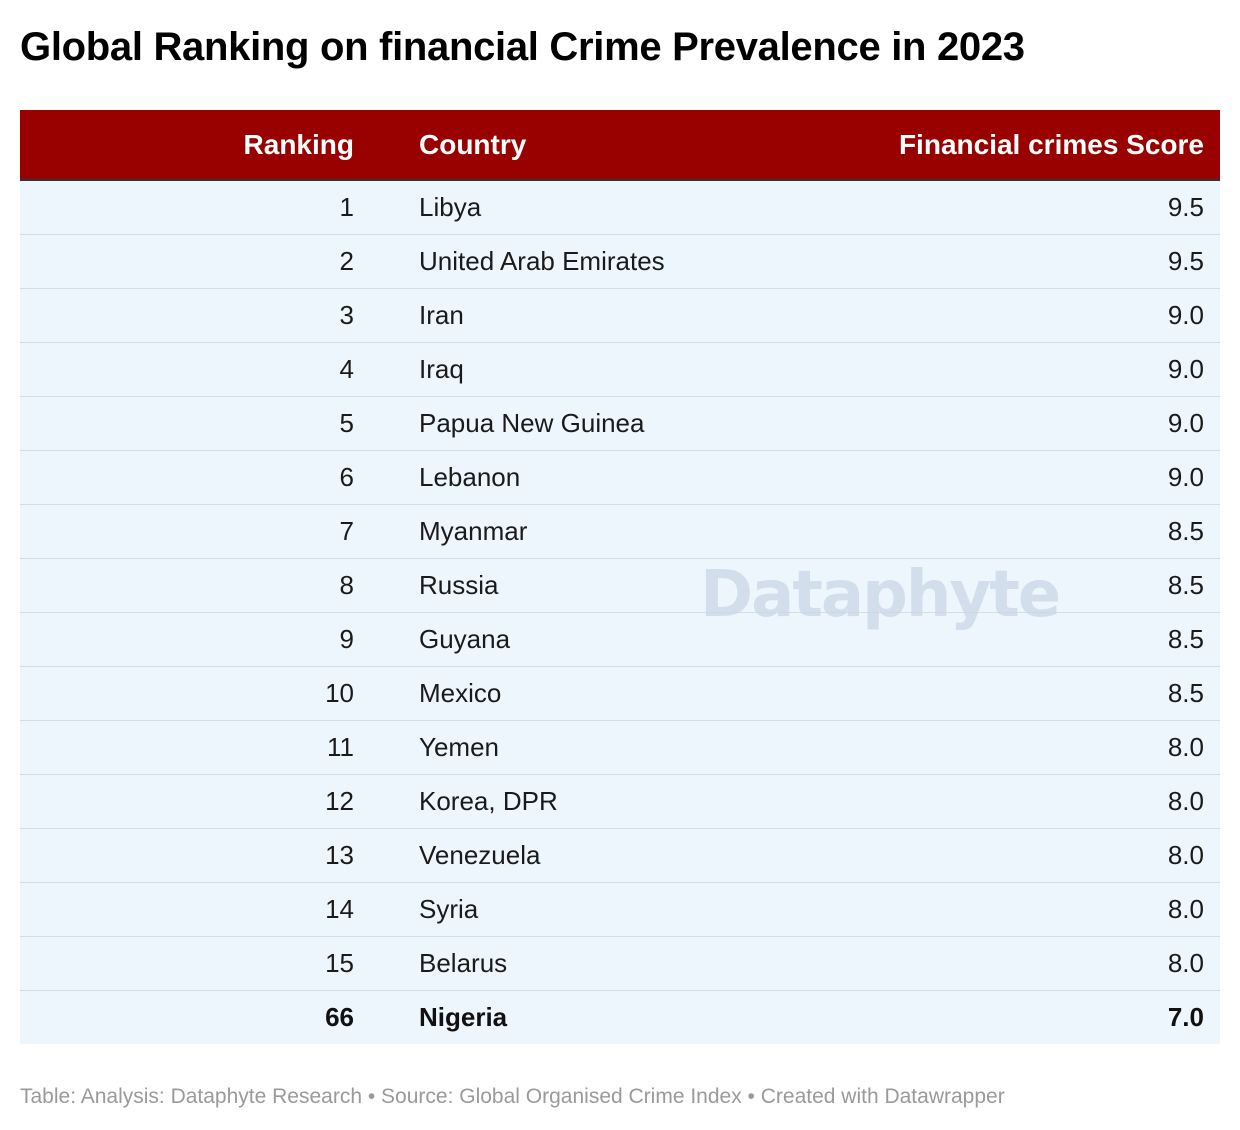  I want to click on cell-country: Lebanon, so click(470, 476).